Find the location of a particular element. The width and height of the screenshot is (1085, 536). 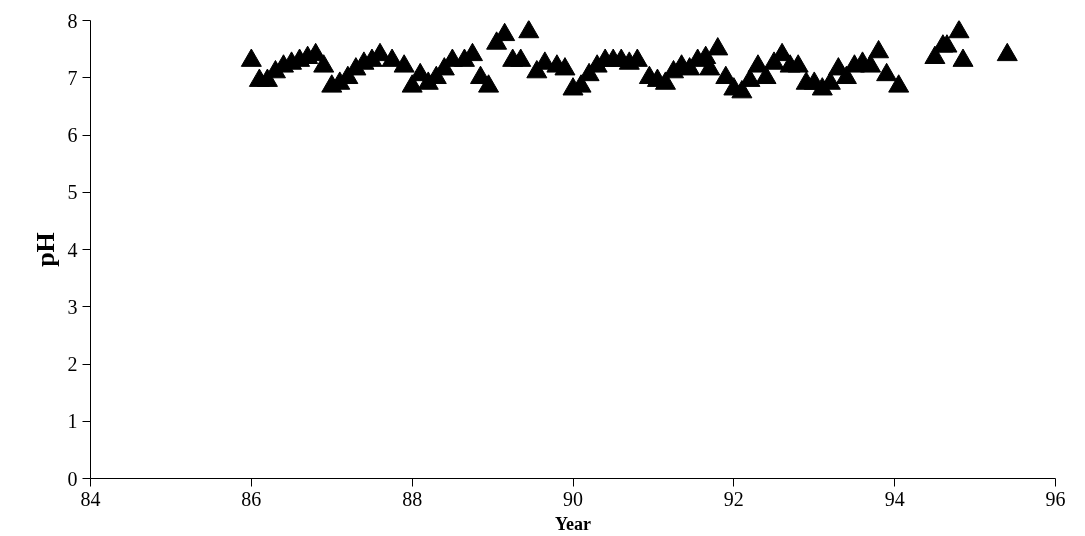

y-tick-label: 7 is located at coordinates (72, 77).